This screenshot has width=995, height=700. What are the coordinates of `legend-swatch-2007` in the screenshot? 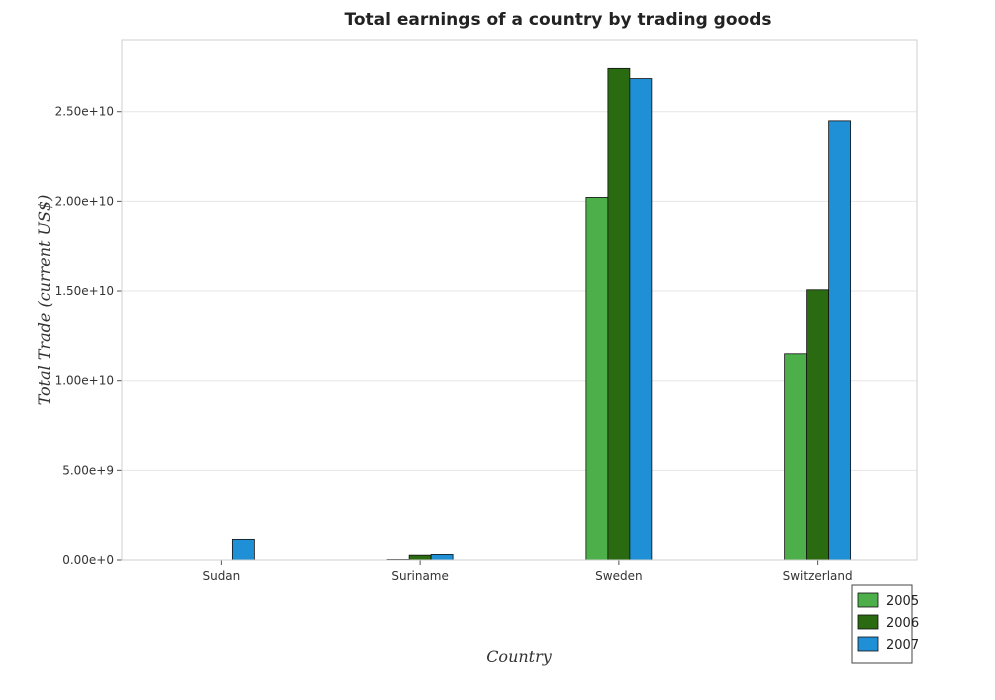 It's located at (868, 644).